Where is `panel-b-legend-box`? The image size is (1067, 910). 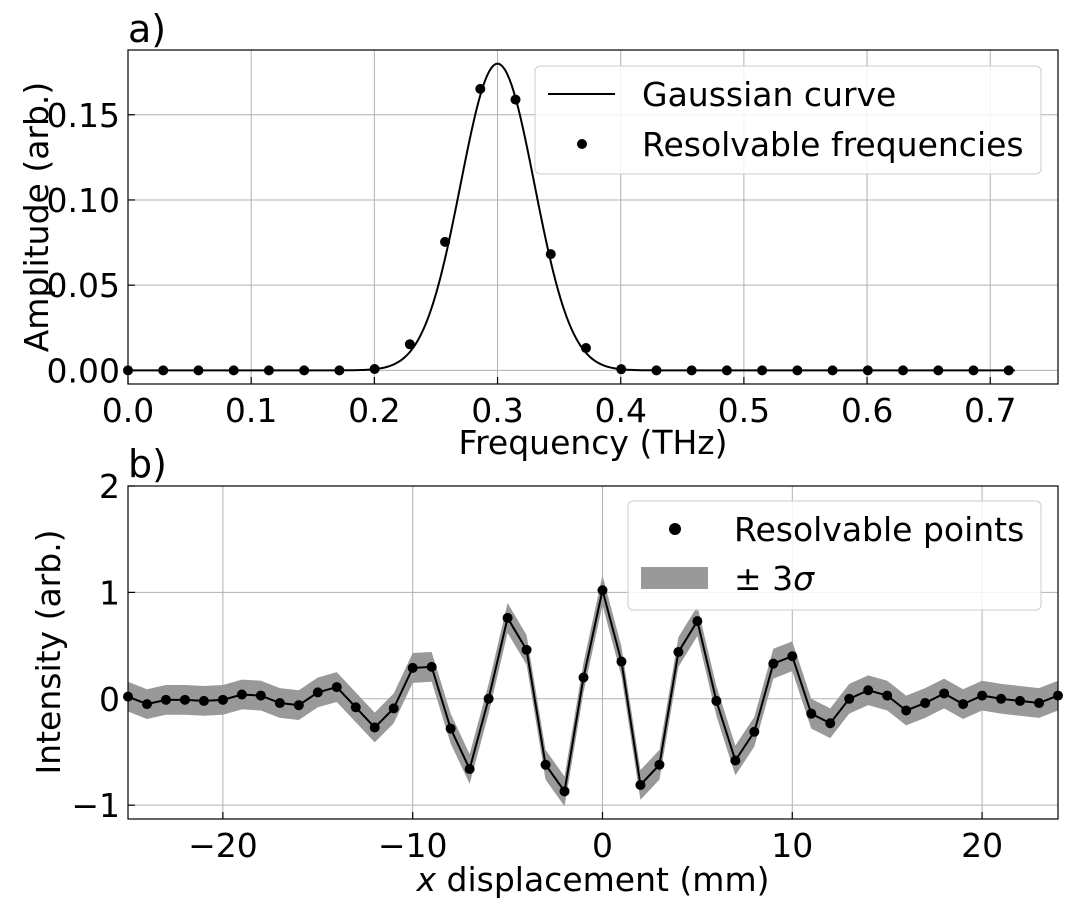
panel-b-legend-box is located at coordinates (834, 555).